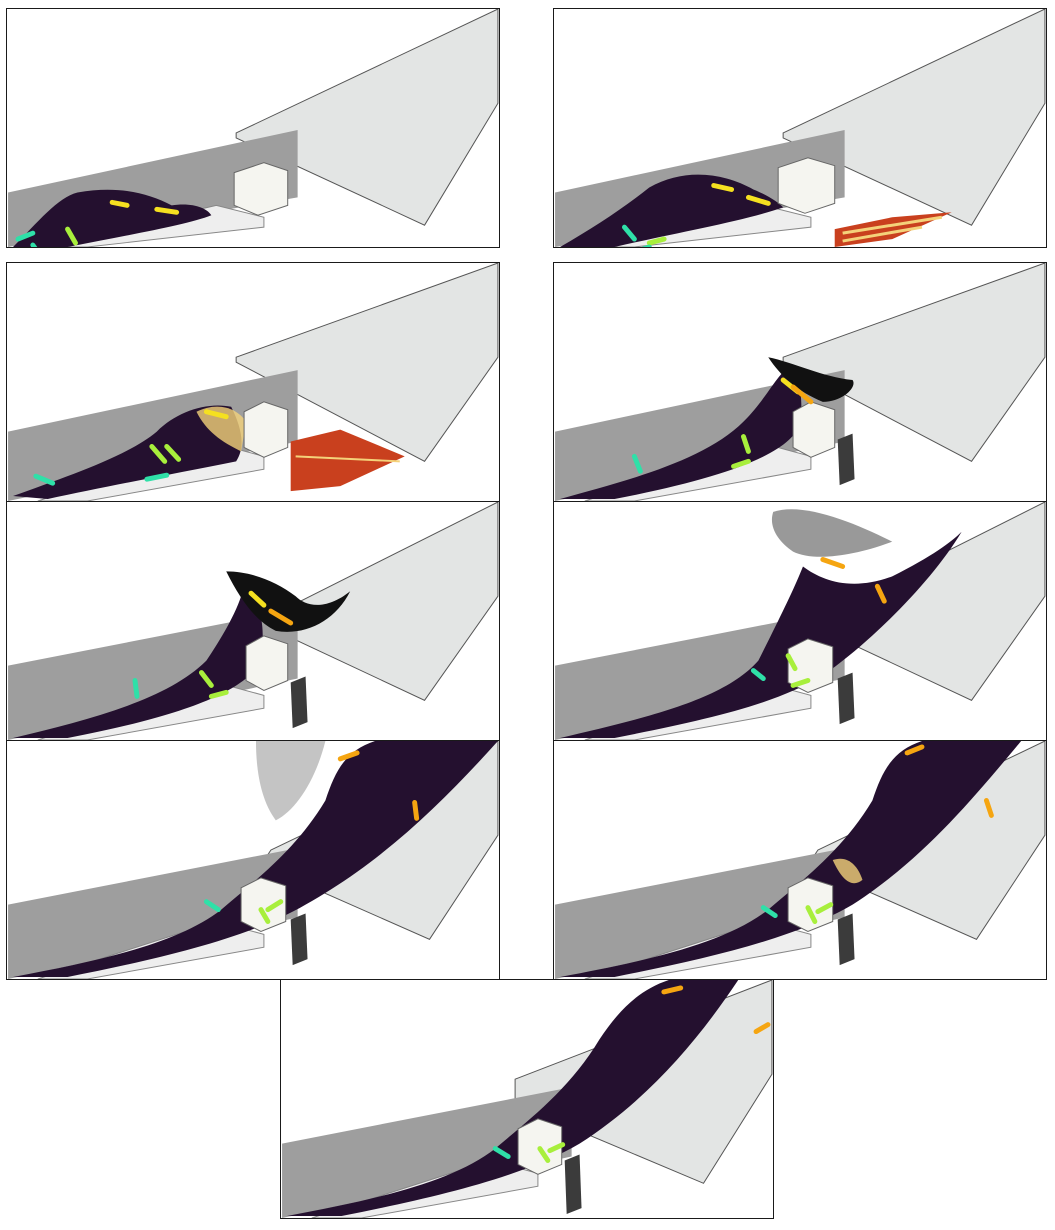 This screenshot has width=1055, height=1230. I want to click on panel-4-scene, so click(800, 382).